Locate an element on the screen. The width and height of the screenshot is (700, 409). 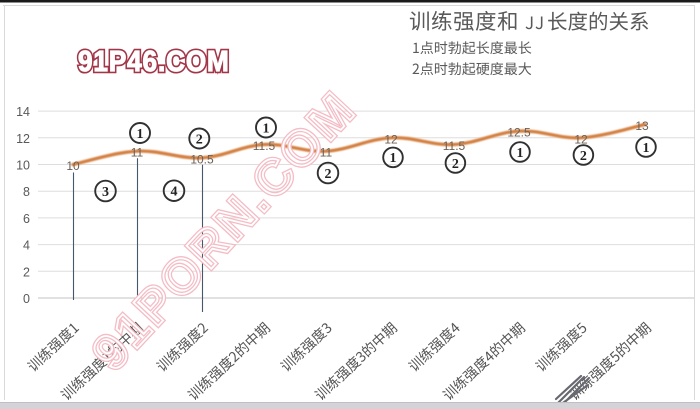
svg-text: 0 is located at coordinates (26, 299).